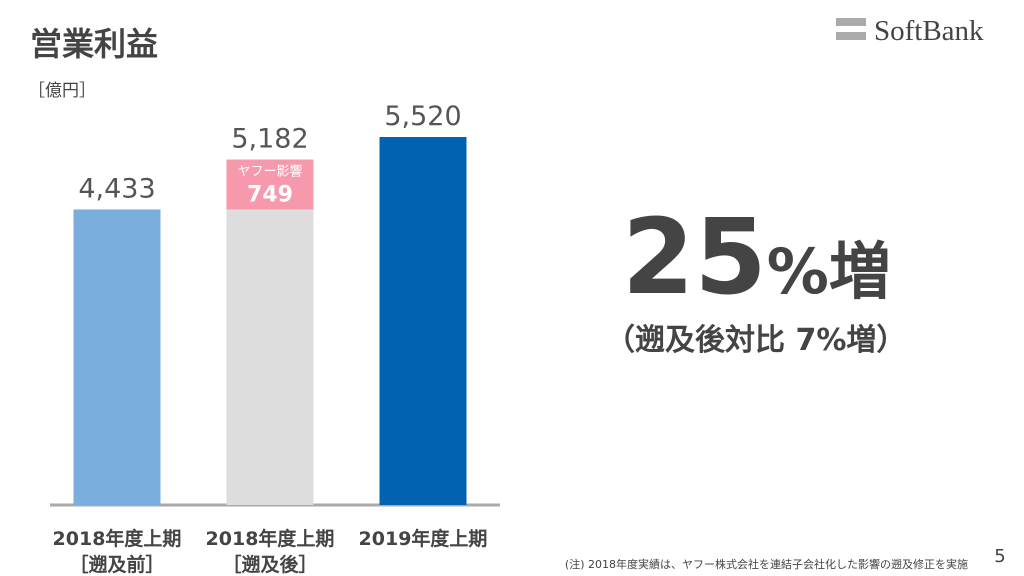  What do you see at coordinates (270, 195) in the screenshot?
I see `segment-label: 749` at bounding box center [270, 195].